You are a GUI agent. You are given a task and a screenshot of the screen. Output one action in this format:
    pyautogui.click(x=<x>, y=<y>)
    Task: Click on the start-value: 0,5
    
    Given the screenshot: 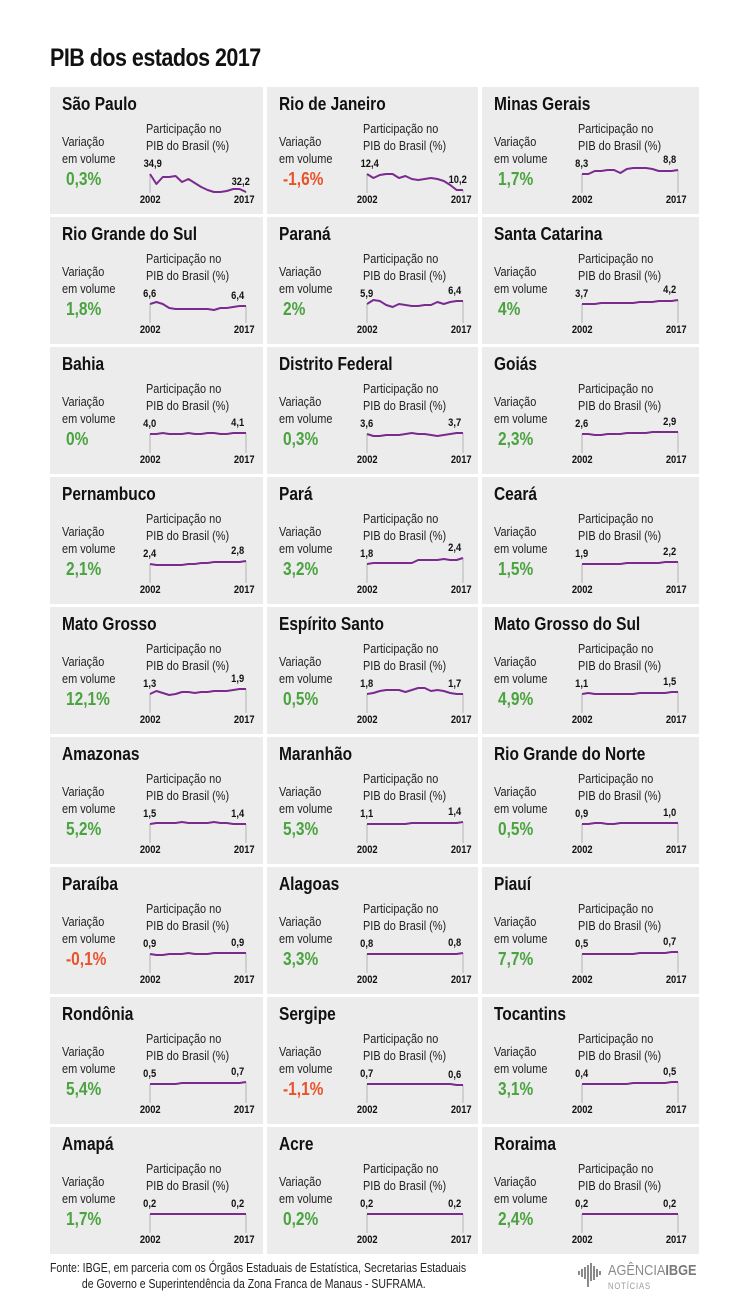 What is the action you would take?
    pyautogui.click(x=582, y=944)
    